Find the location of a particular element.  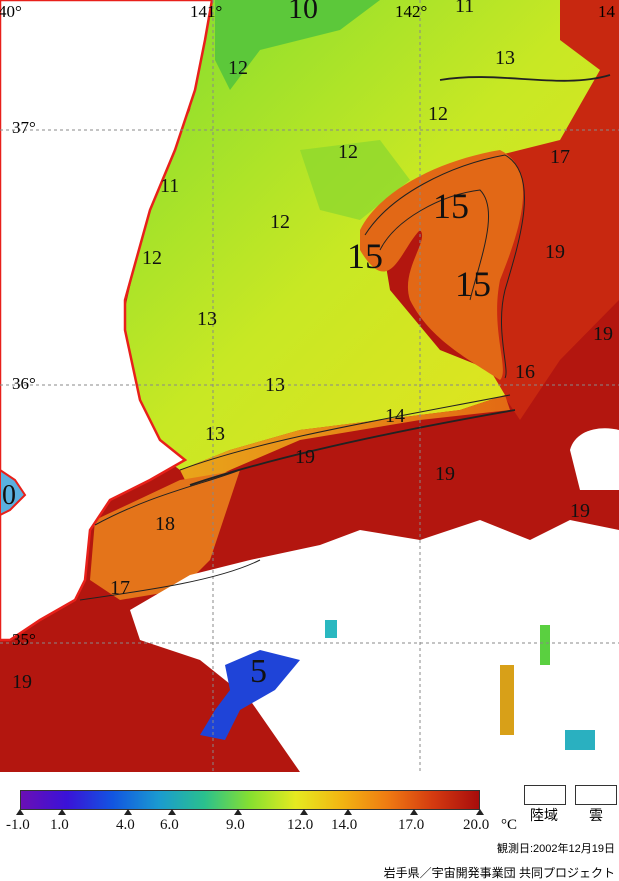

land-swatch is located at coordinates (545, 795).